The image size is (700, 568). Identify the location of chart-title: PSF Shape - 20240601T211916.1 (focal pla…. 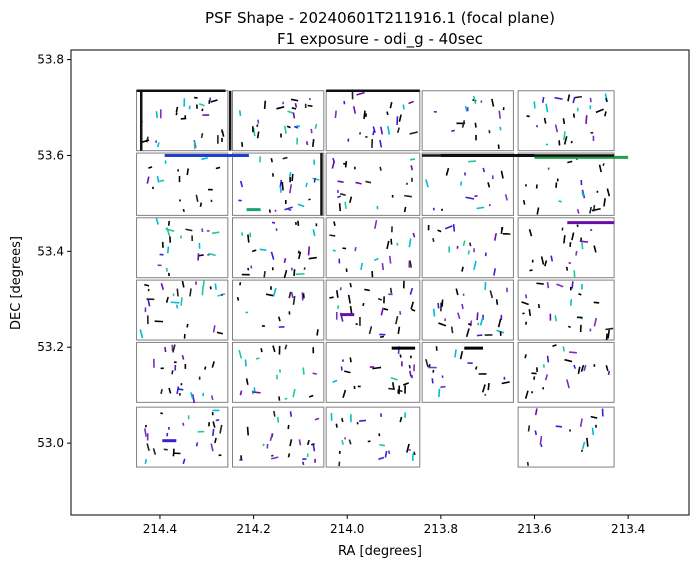
(380, 29).